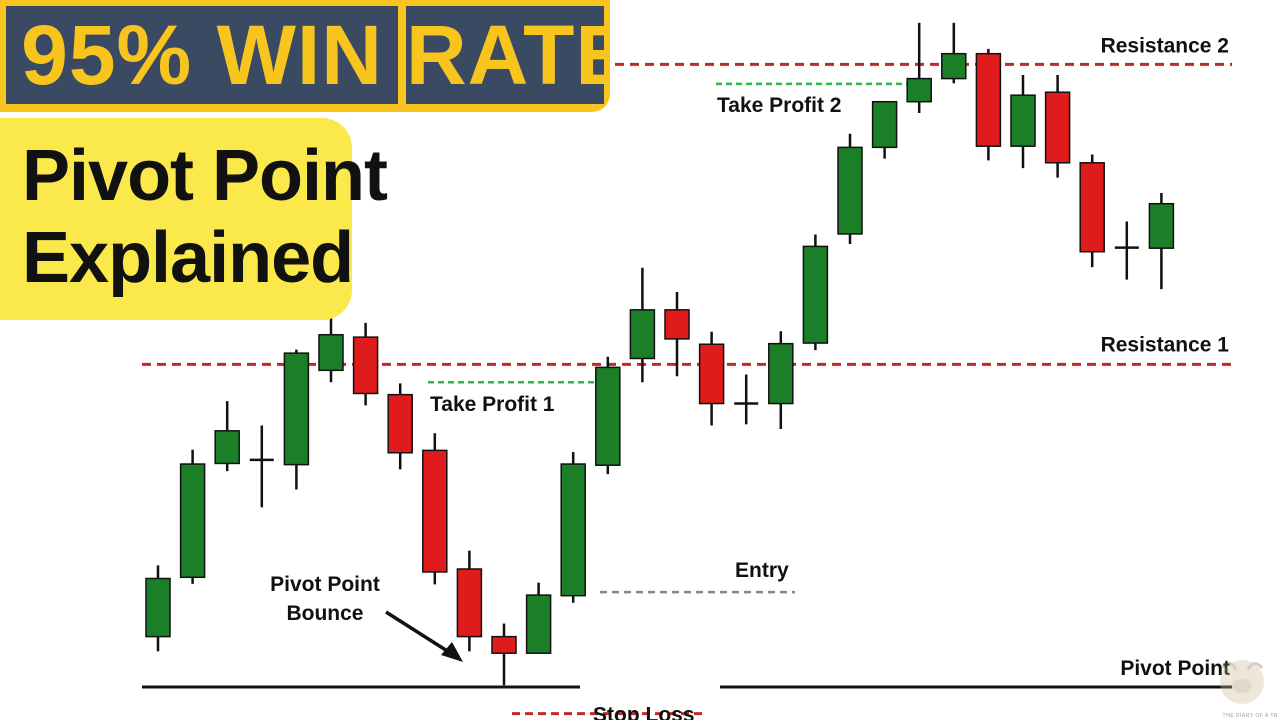 The image size is (1280, 720). I want to click on label-stop-loss: Stop Loss, so click(644, 712).